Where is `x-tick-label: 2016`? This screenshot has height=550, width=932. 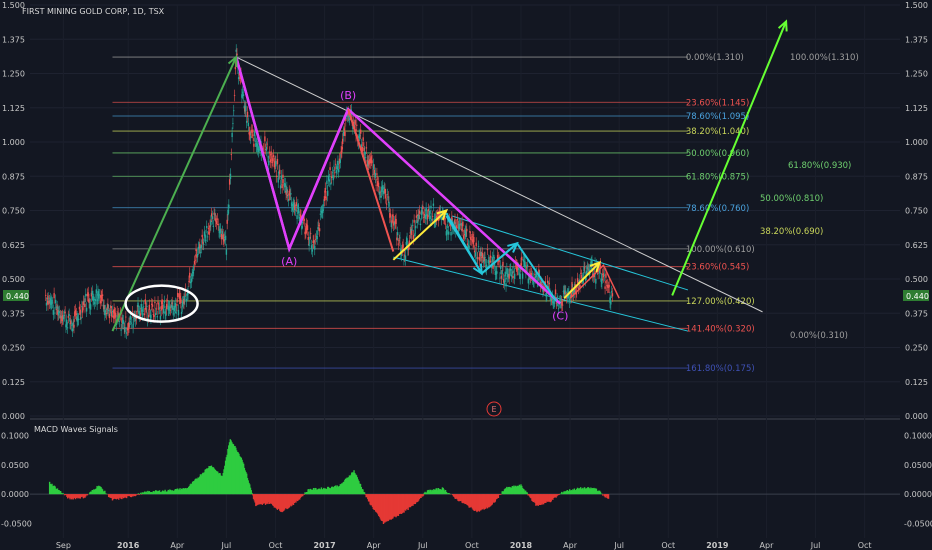 x-tick-label: 2016 is located at coordinates (128, 545).